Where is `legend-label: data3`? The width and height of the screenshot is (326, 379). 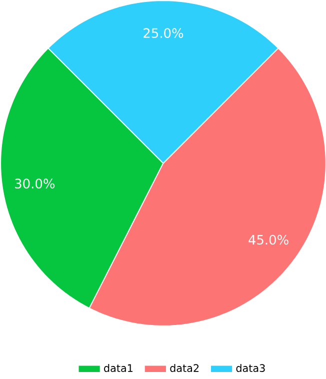
legend-label: data3 is located at coordinates (250, 368).